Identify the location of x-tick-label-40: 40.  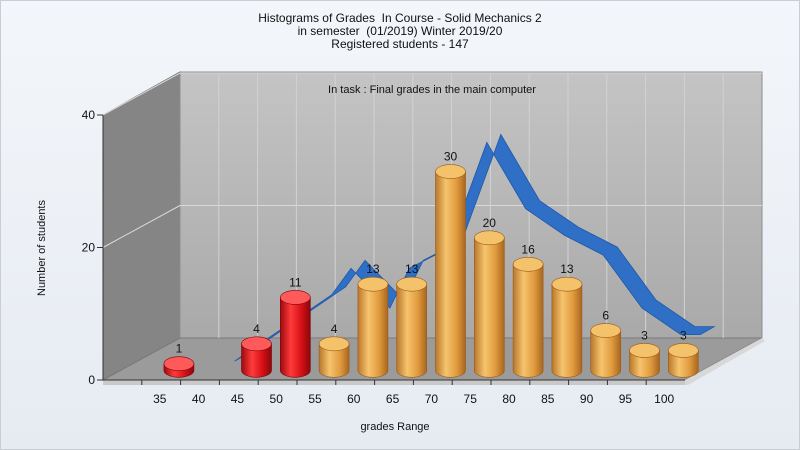
(199, 399).